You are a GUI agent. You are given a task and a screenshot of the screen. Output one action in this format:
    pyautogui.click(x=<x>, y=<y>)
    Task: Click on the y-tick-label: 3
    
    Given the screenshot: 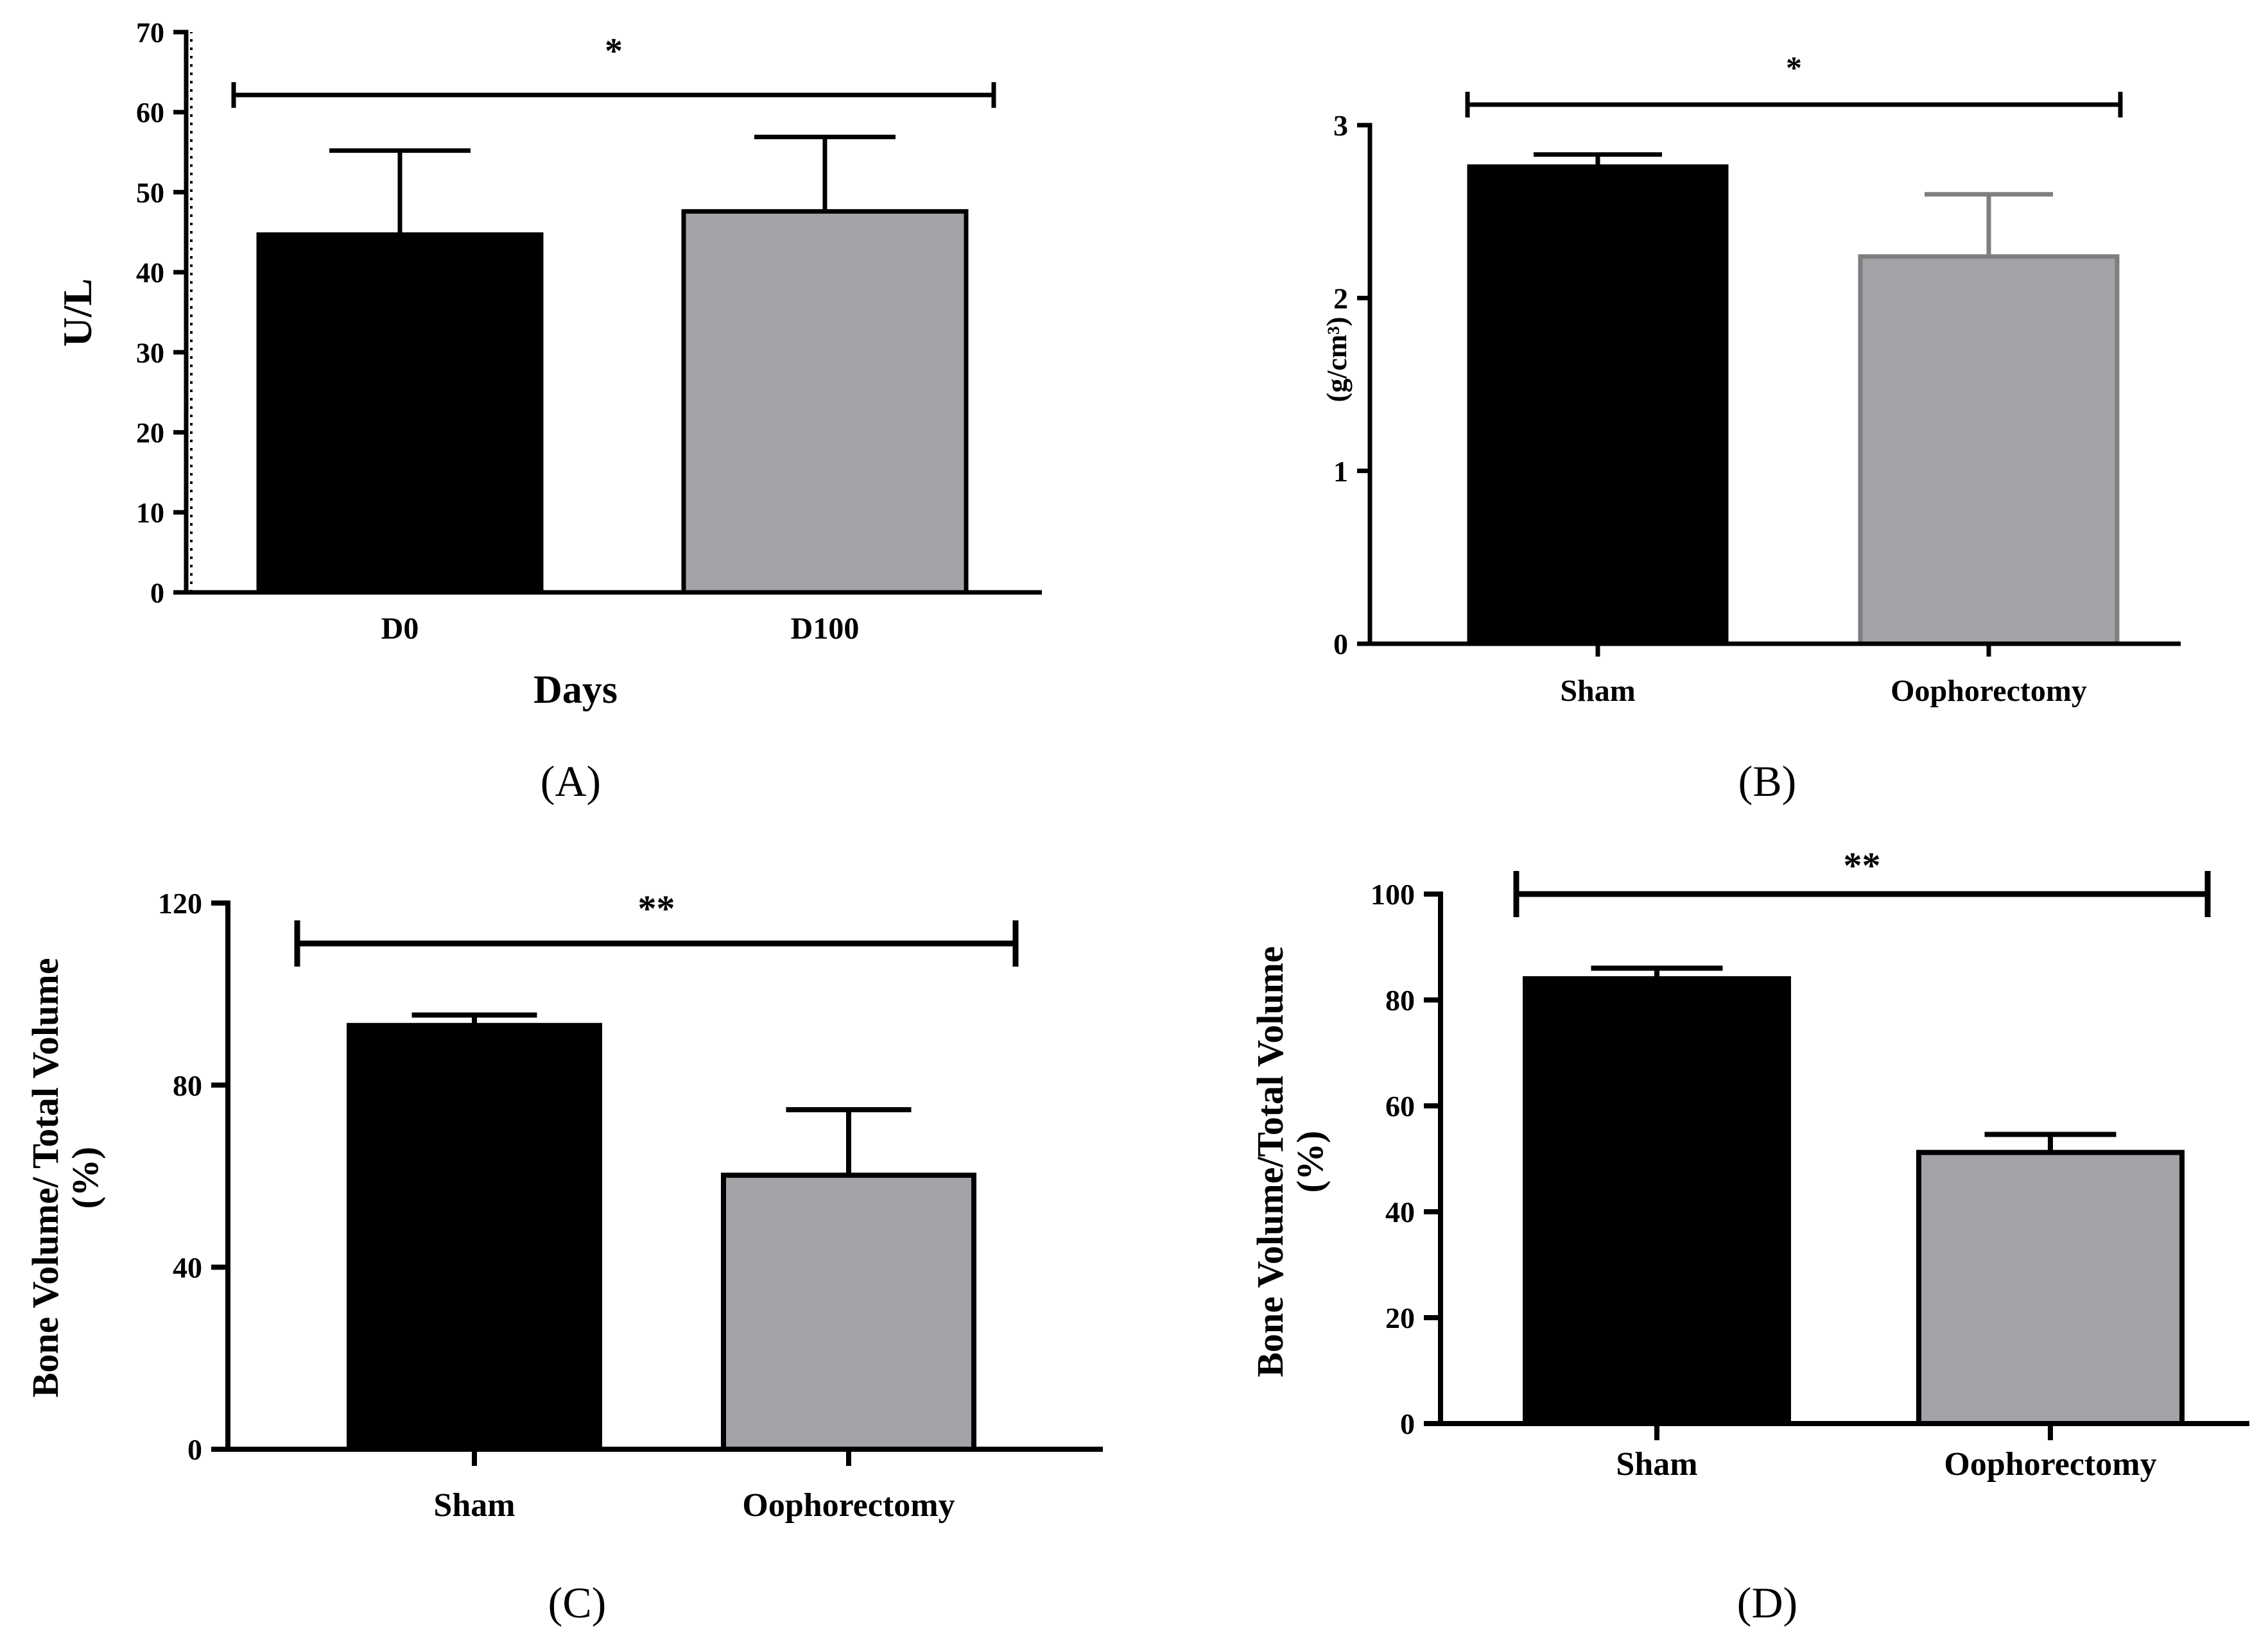 What is the action you would take?
    pyautogui.click(x=1340, y=125)
    